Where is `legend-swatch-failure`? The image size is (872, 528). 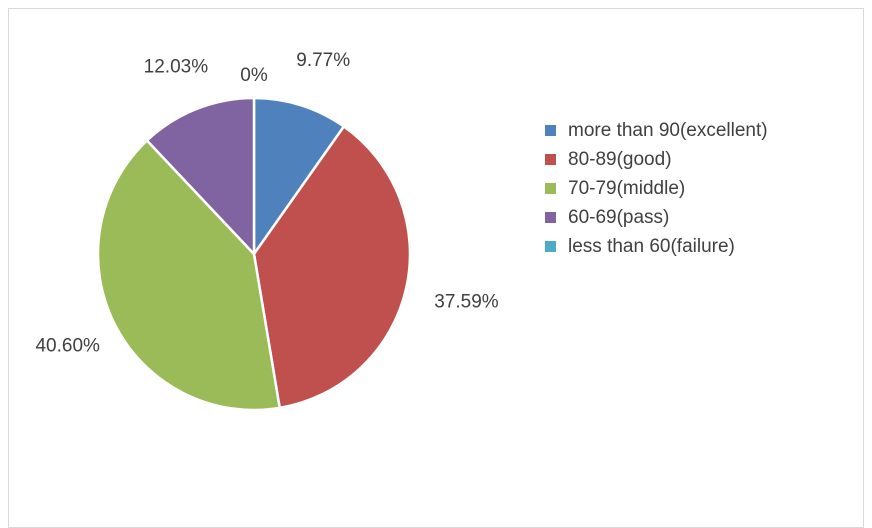 legend-swatch-failure is located at coordinates (550, 246).